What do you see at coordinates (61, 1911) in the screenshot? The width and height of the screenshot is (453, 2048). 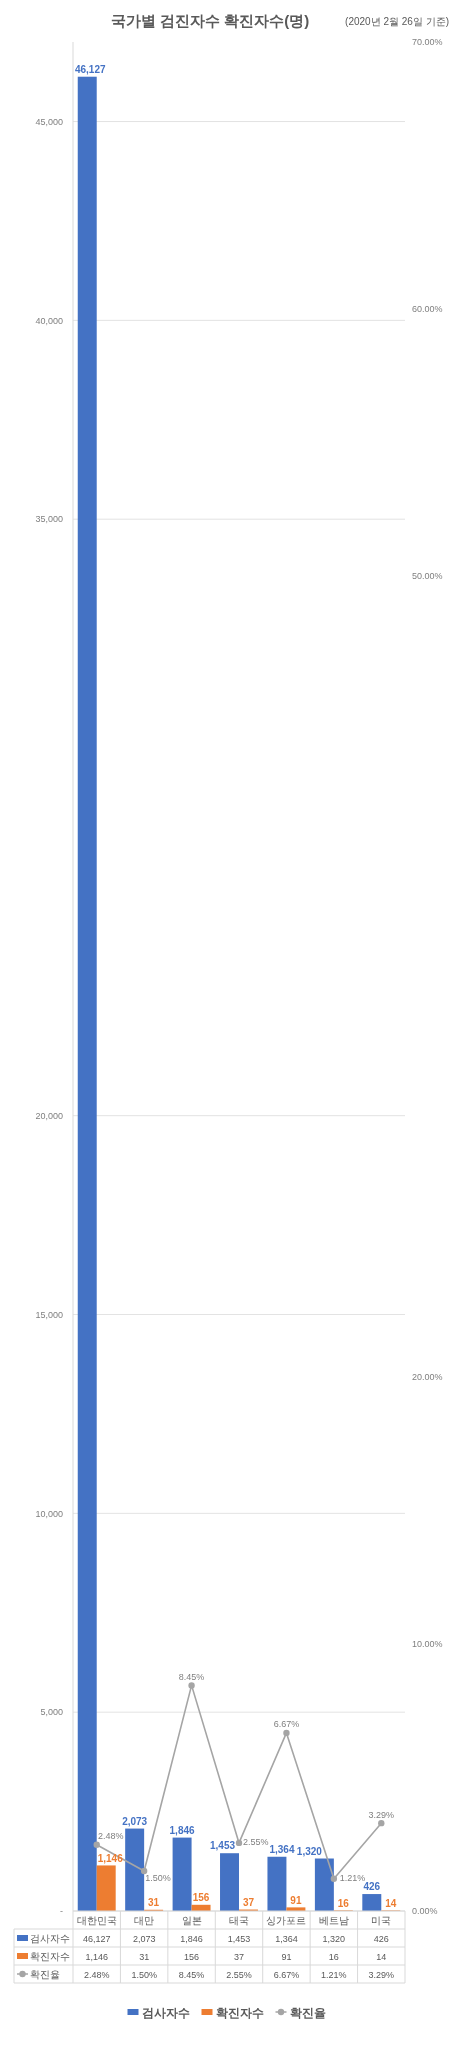 I see `y-tick-label: -` at bounding box center [61, 1911].